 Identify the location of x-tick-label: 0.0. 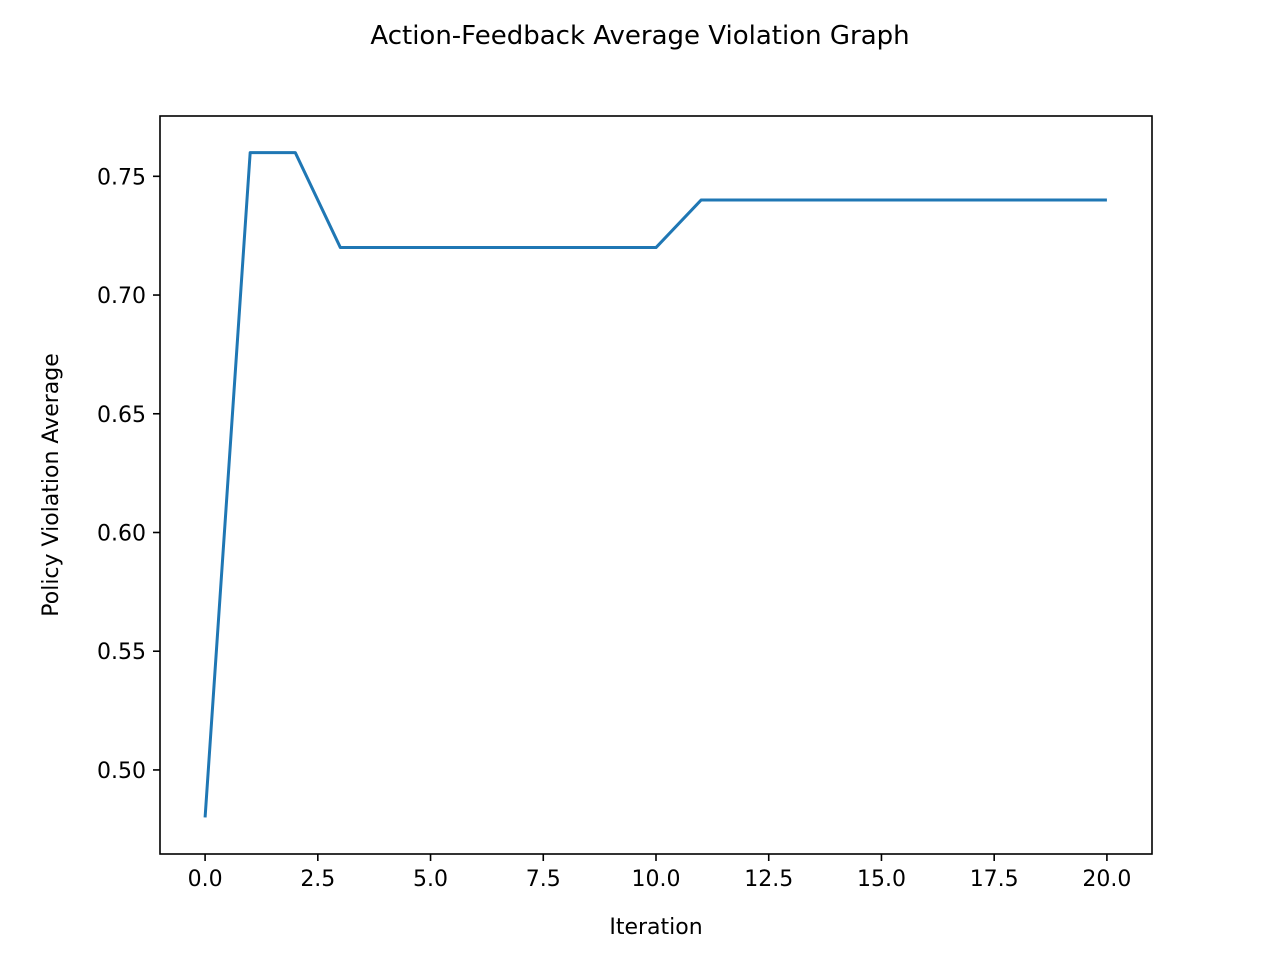
(205, 879).